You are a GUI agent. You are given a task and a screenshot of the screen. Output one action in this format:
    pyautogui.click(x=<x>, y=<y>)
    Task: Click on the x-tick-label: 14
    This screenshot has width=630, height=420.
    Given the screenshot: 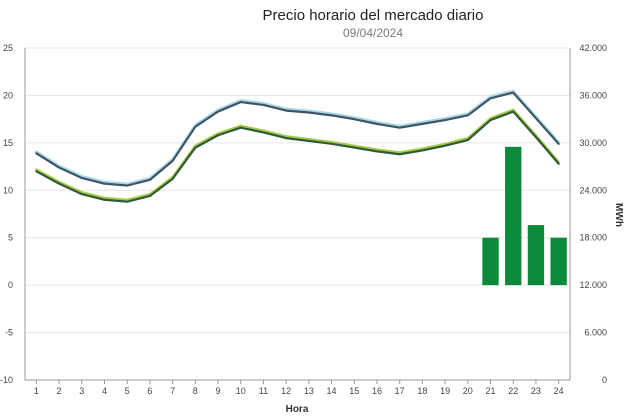 What is the action you would take?
    pyautogui.click(x=332, y=391)
    